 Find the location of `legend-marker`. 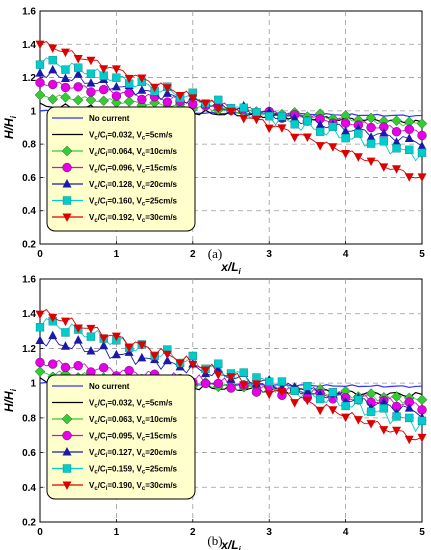

legend-marker is located at coordinates (67, 419).